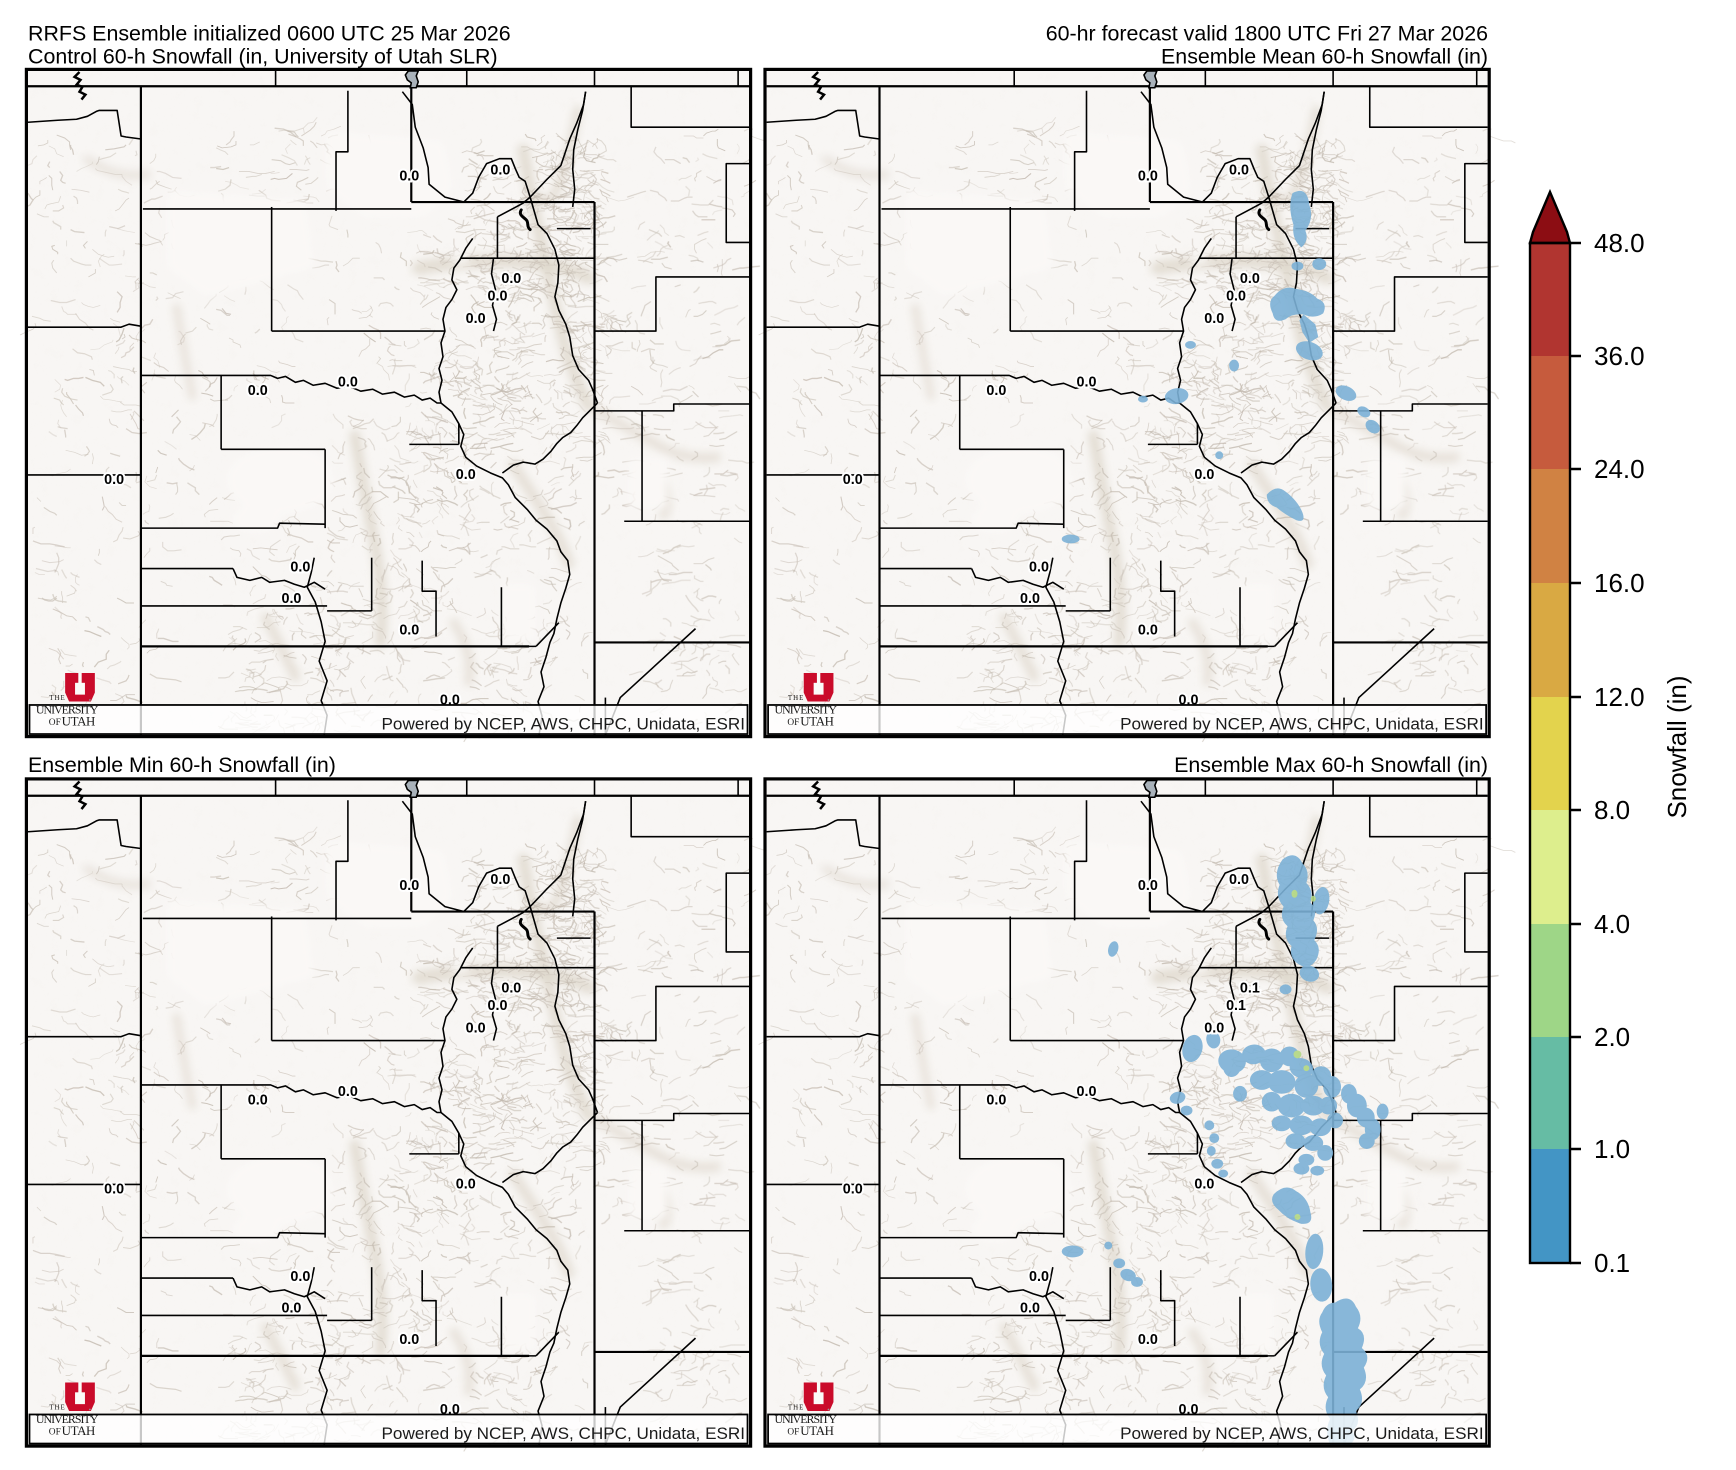 The height and width of the screenshot is (1470, 1736). I want to click on svg-text:Ensemble Max 60-h Snowfall (in: Ensemble Max 60-h Snowfall (in), so click(1331, 765).